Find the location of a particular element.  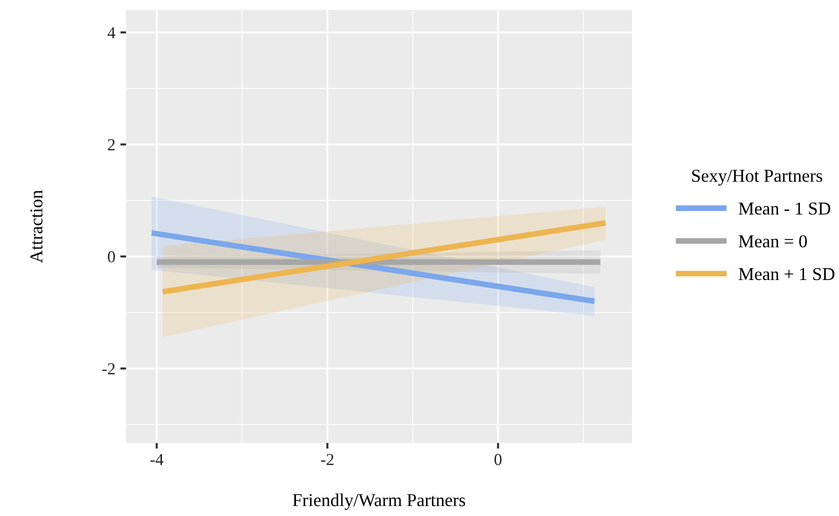

legend-label: Mean - 1 SD is located at coordinates (784, 208).